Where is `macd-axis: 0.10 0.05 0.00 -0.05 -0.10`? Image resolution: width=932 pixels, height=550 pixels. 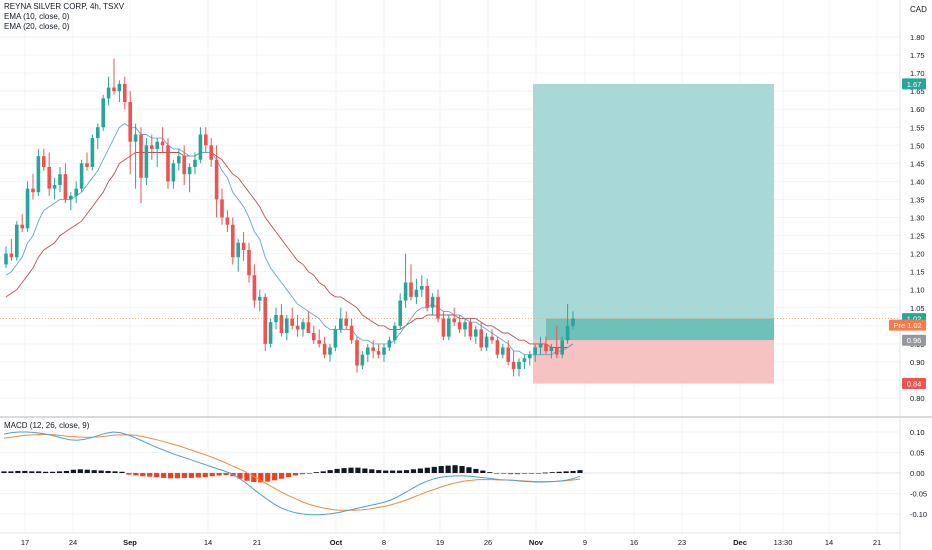 macd-axis: 0.10 0.05 0.00 -0.05 -0.10 is located at coordinates (918, 473).